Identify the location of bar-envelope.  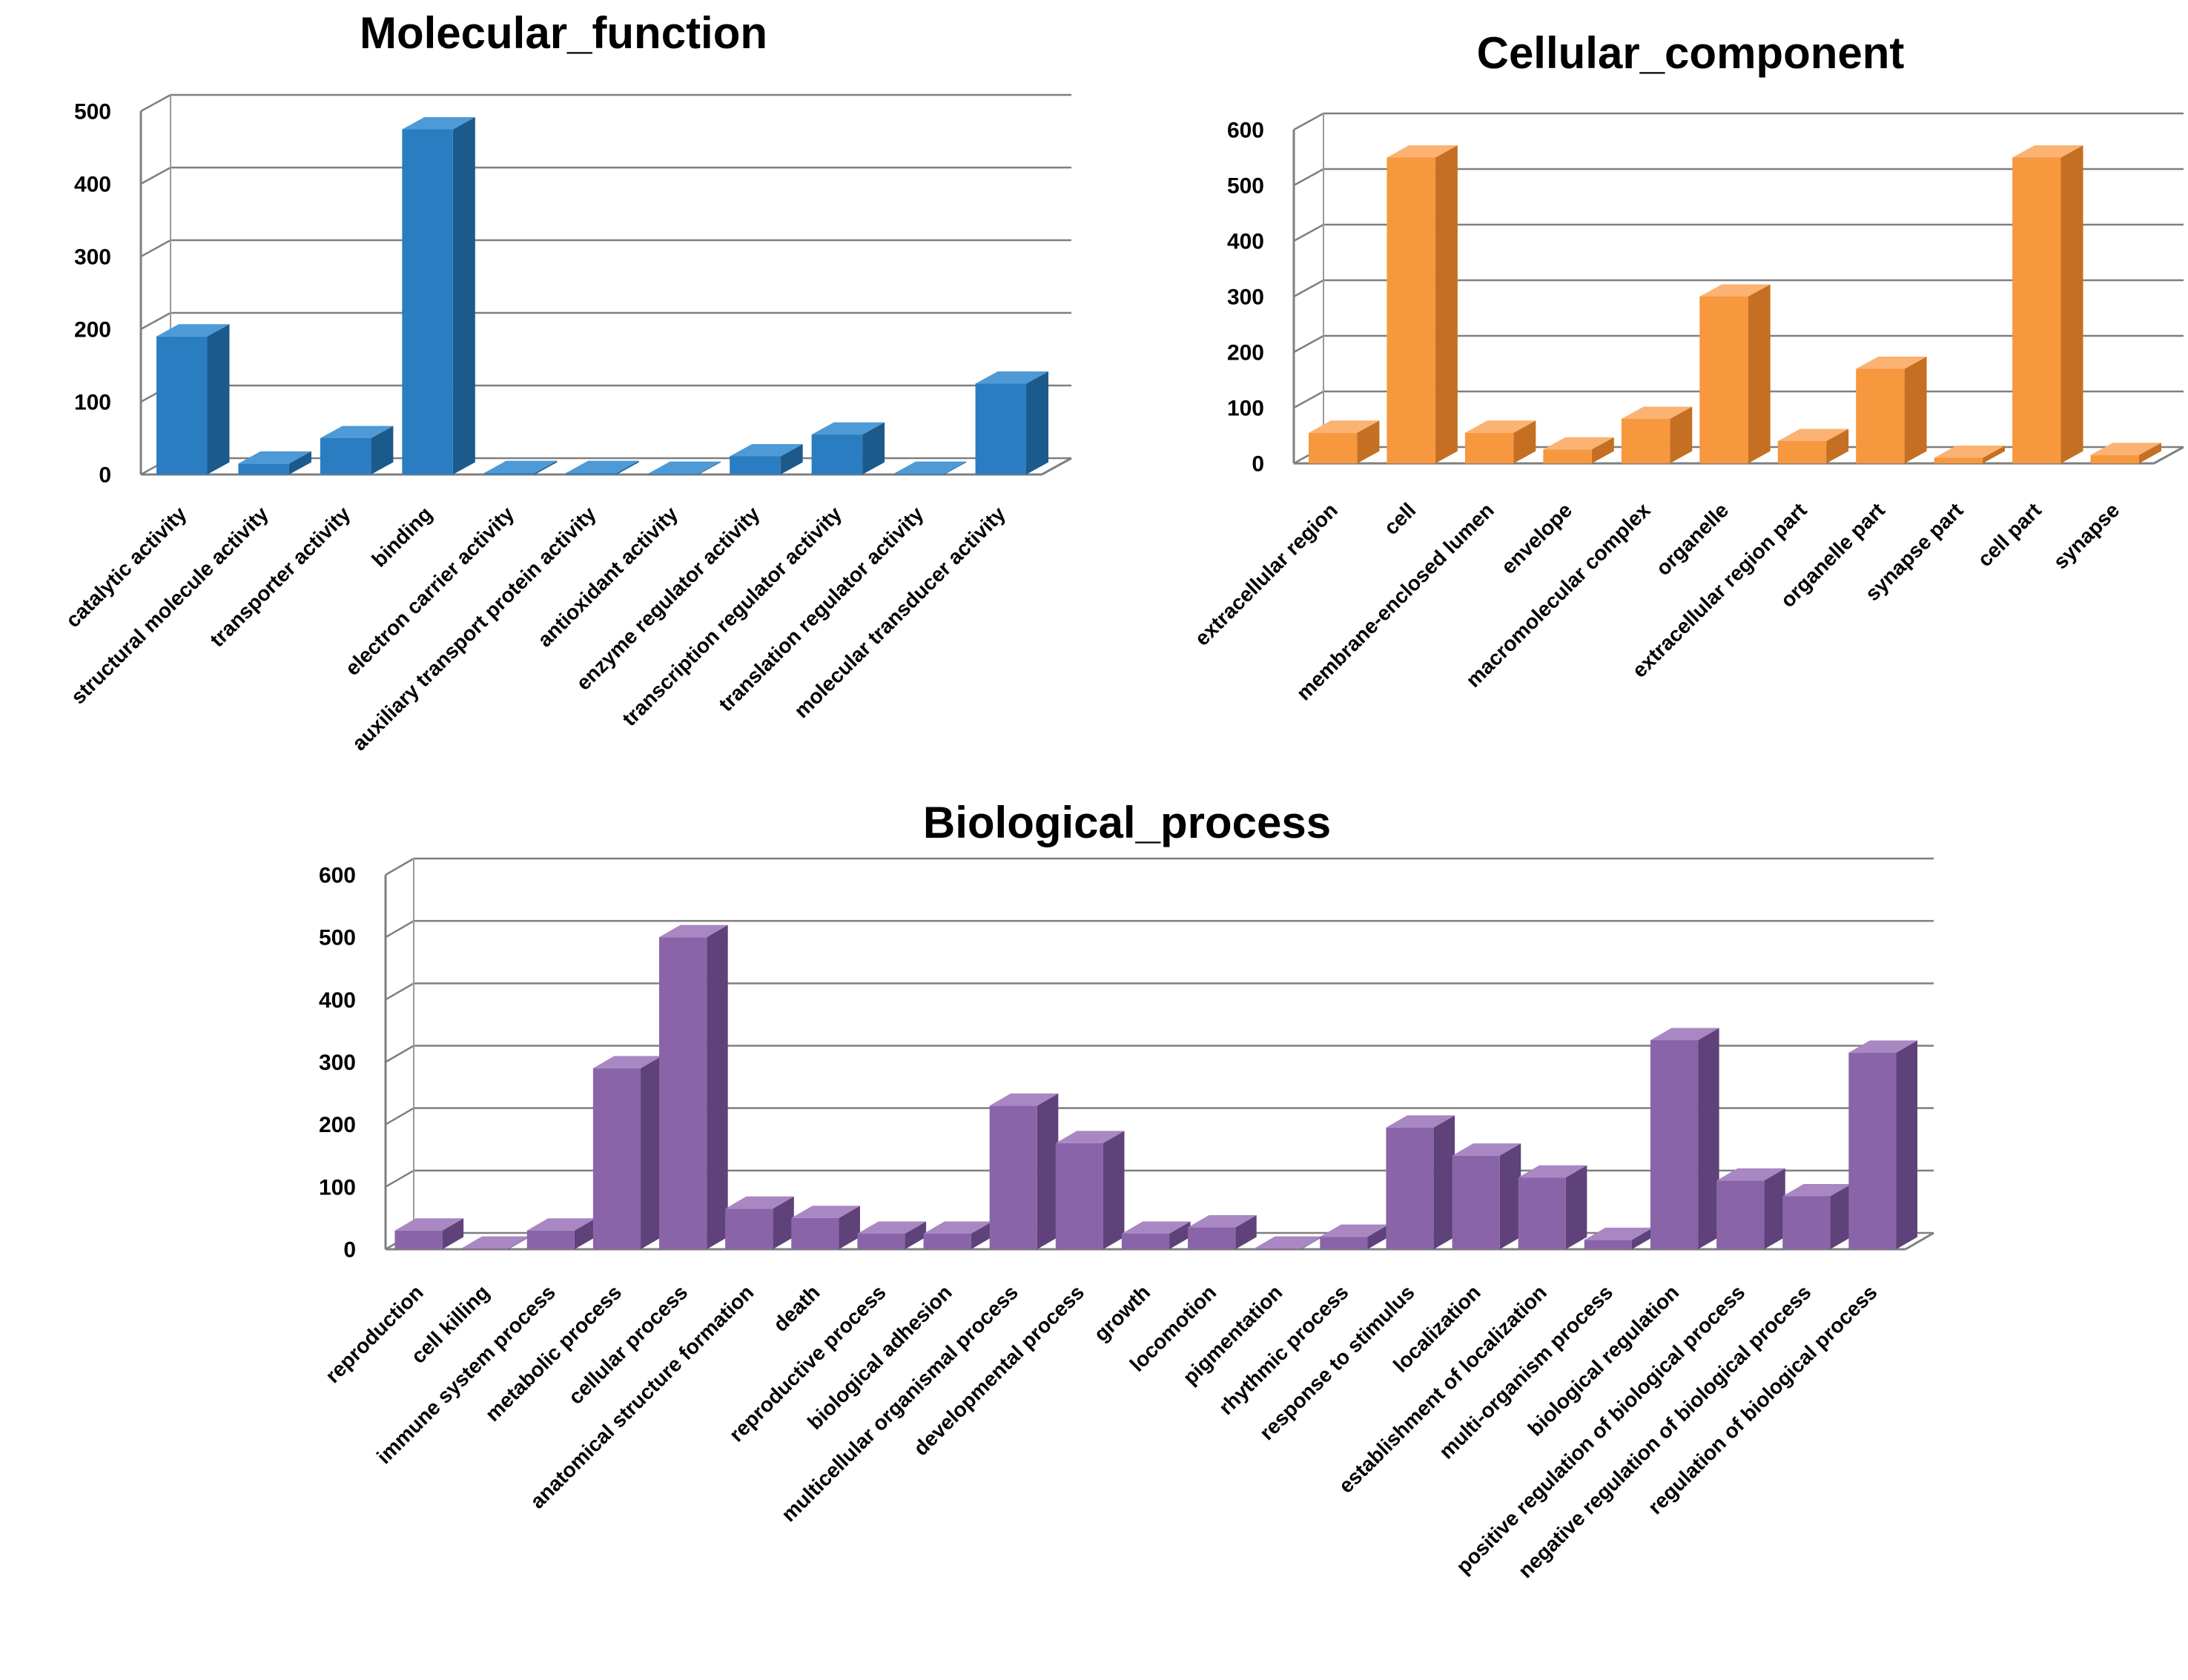
(1578, 450).